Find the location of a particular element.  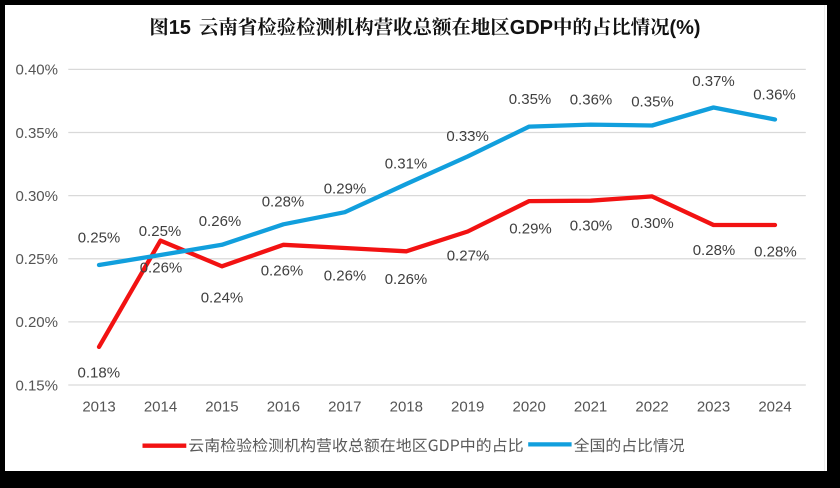

svg-text: 2023 is located at coordinates (713, 406).